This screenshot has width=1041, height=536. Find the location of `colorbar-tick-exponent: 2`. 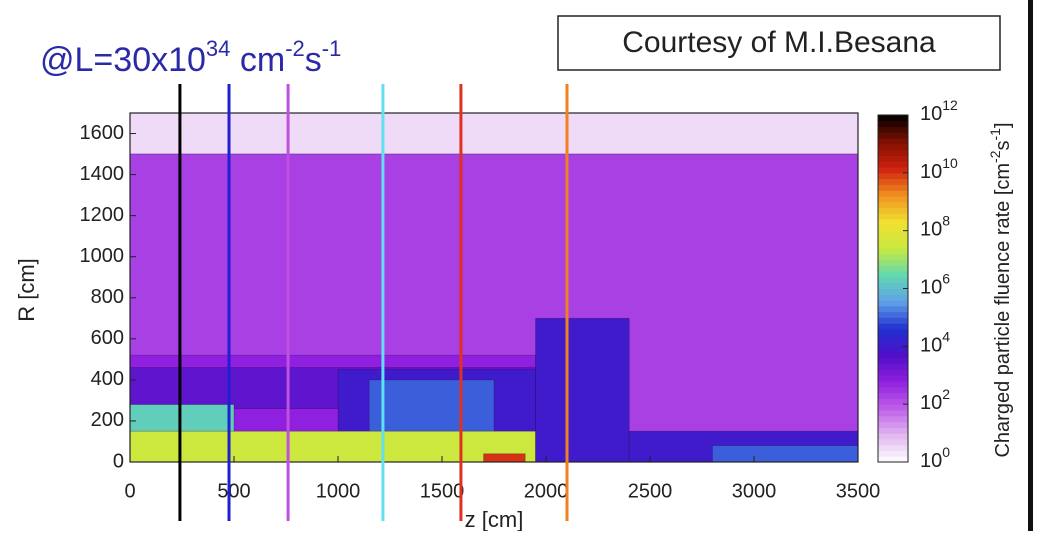

colorbar-tick-exponent: 2 is located at coordinates (946, 394).